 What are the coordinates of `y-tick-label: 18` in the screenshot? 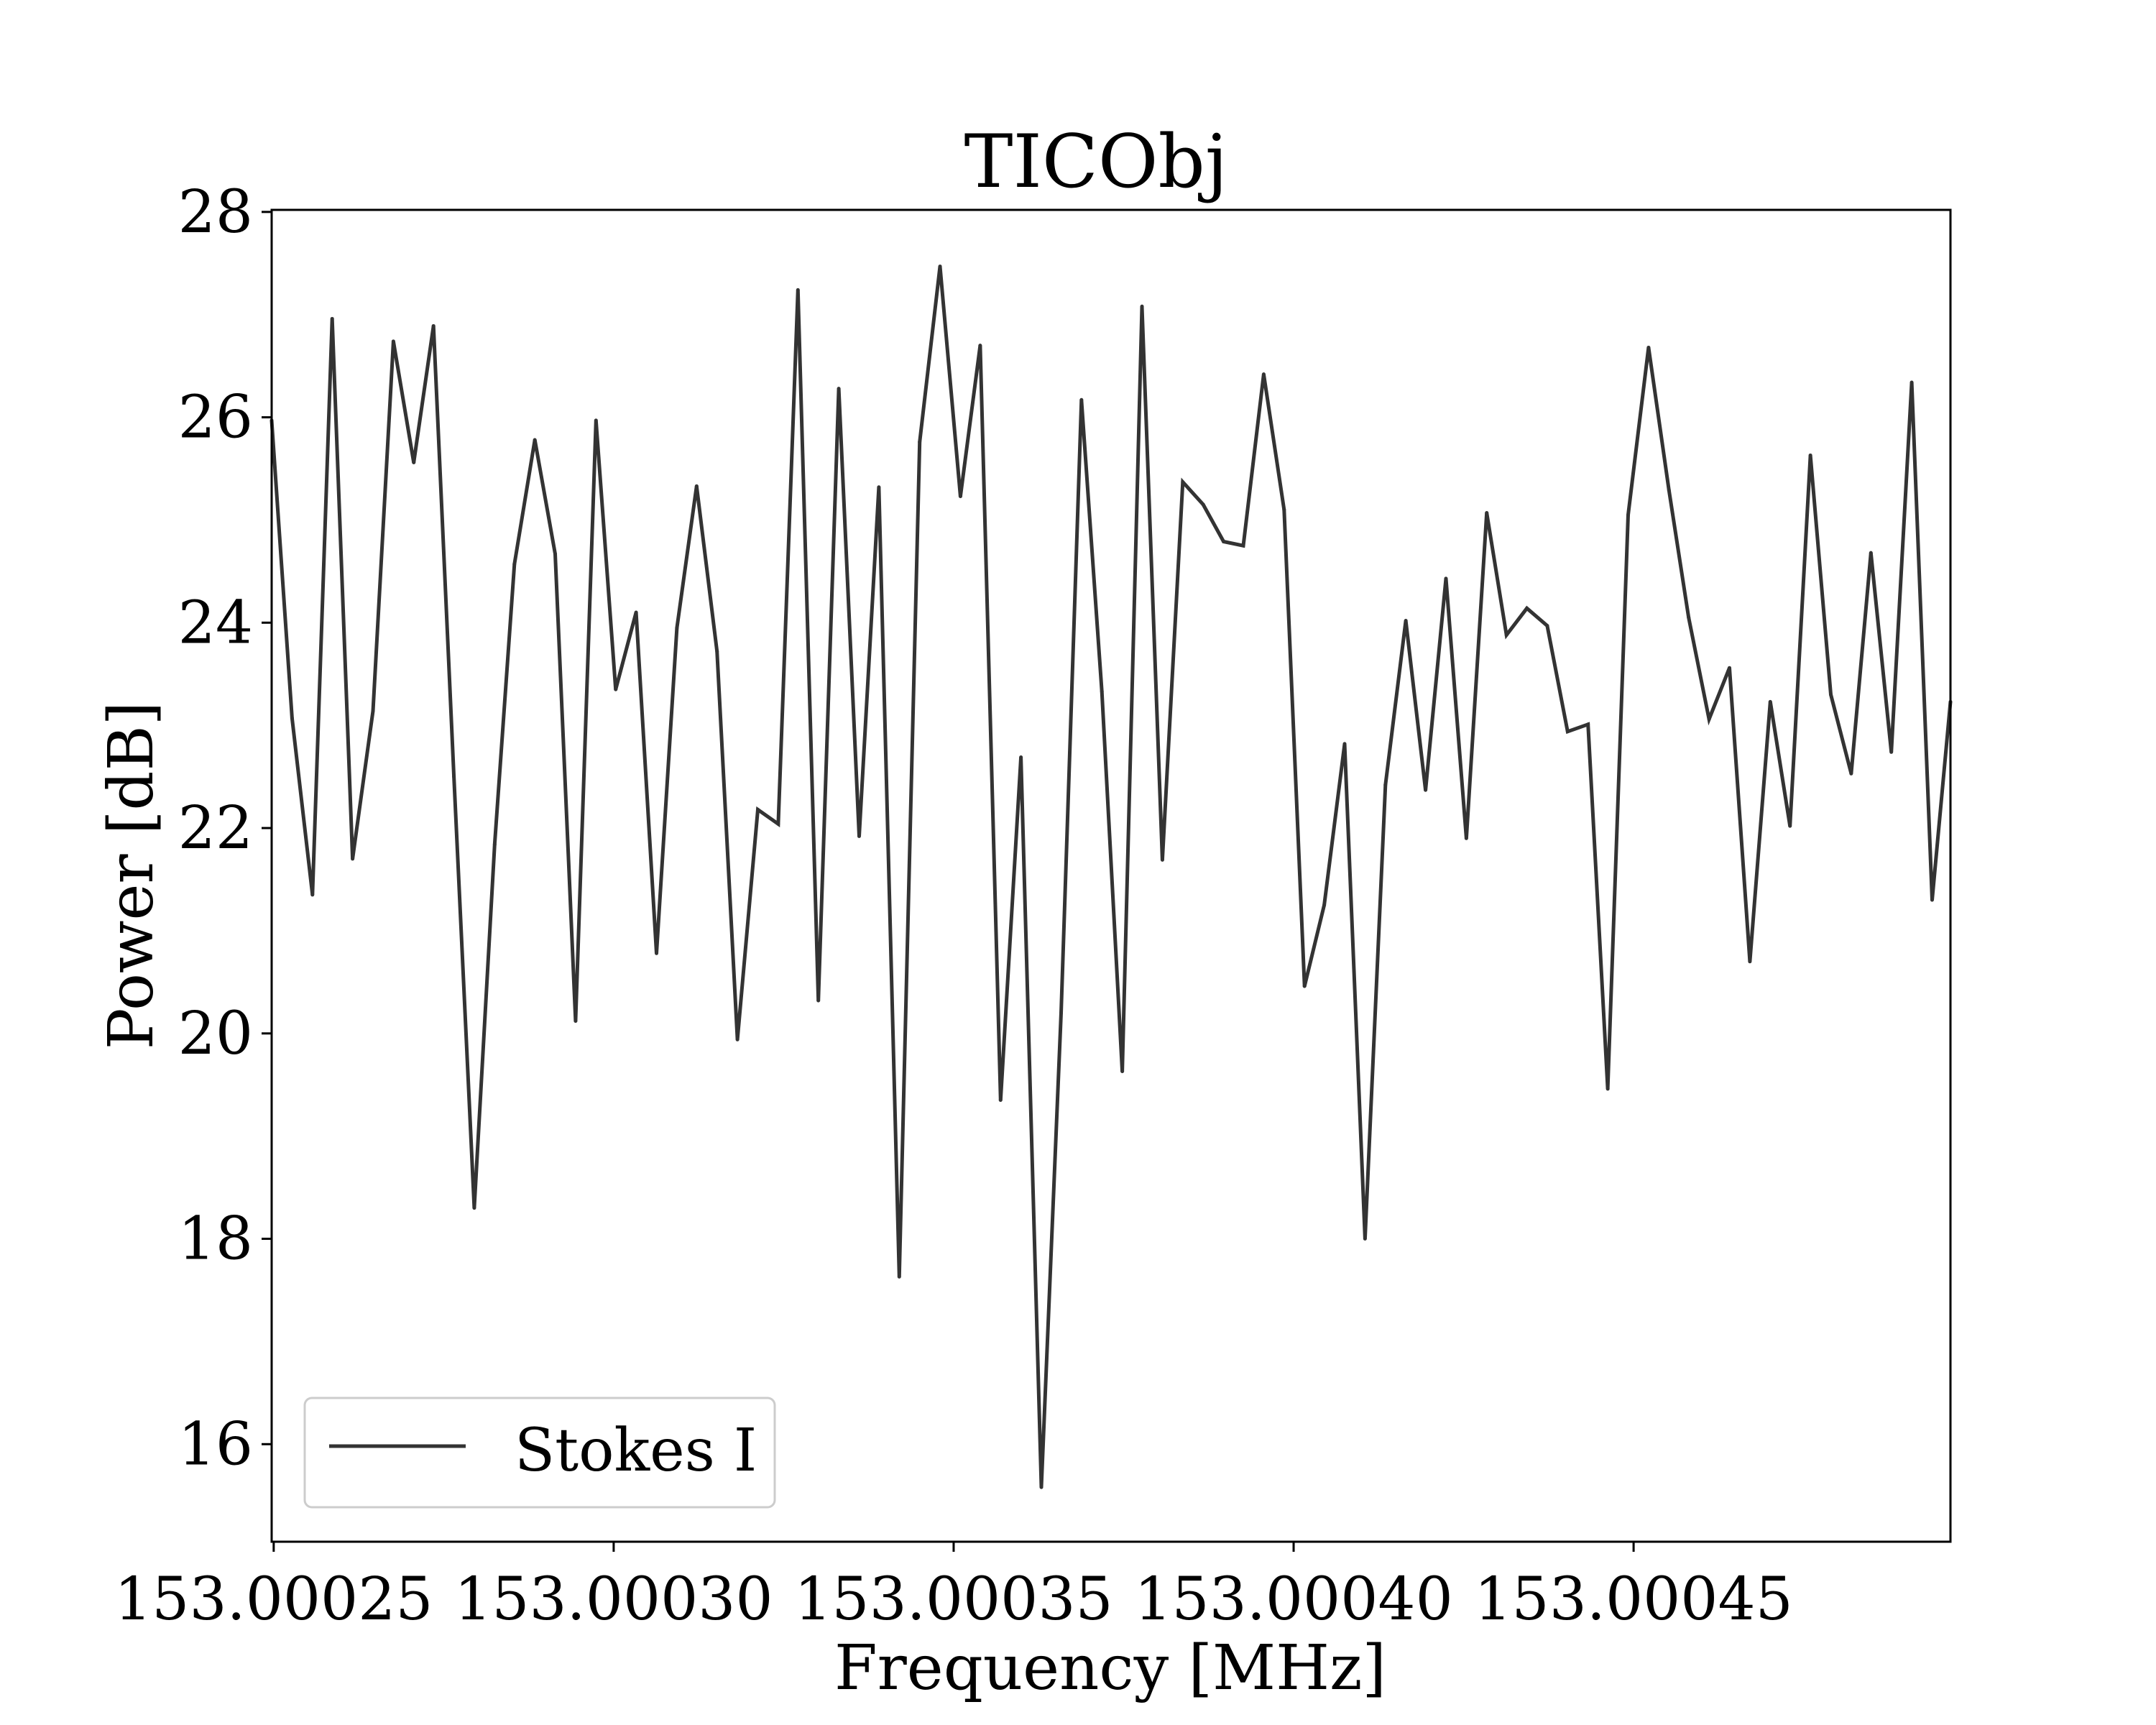 It's located at (215, 1239).